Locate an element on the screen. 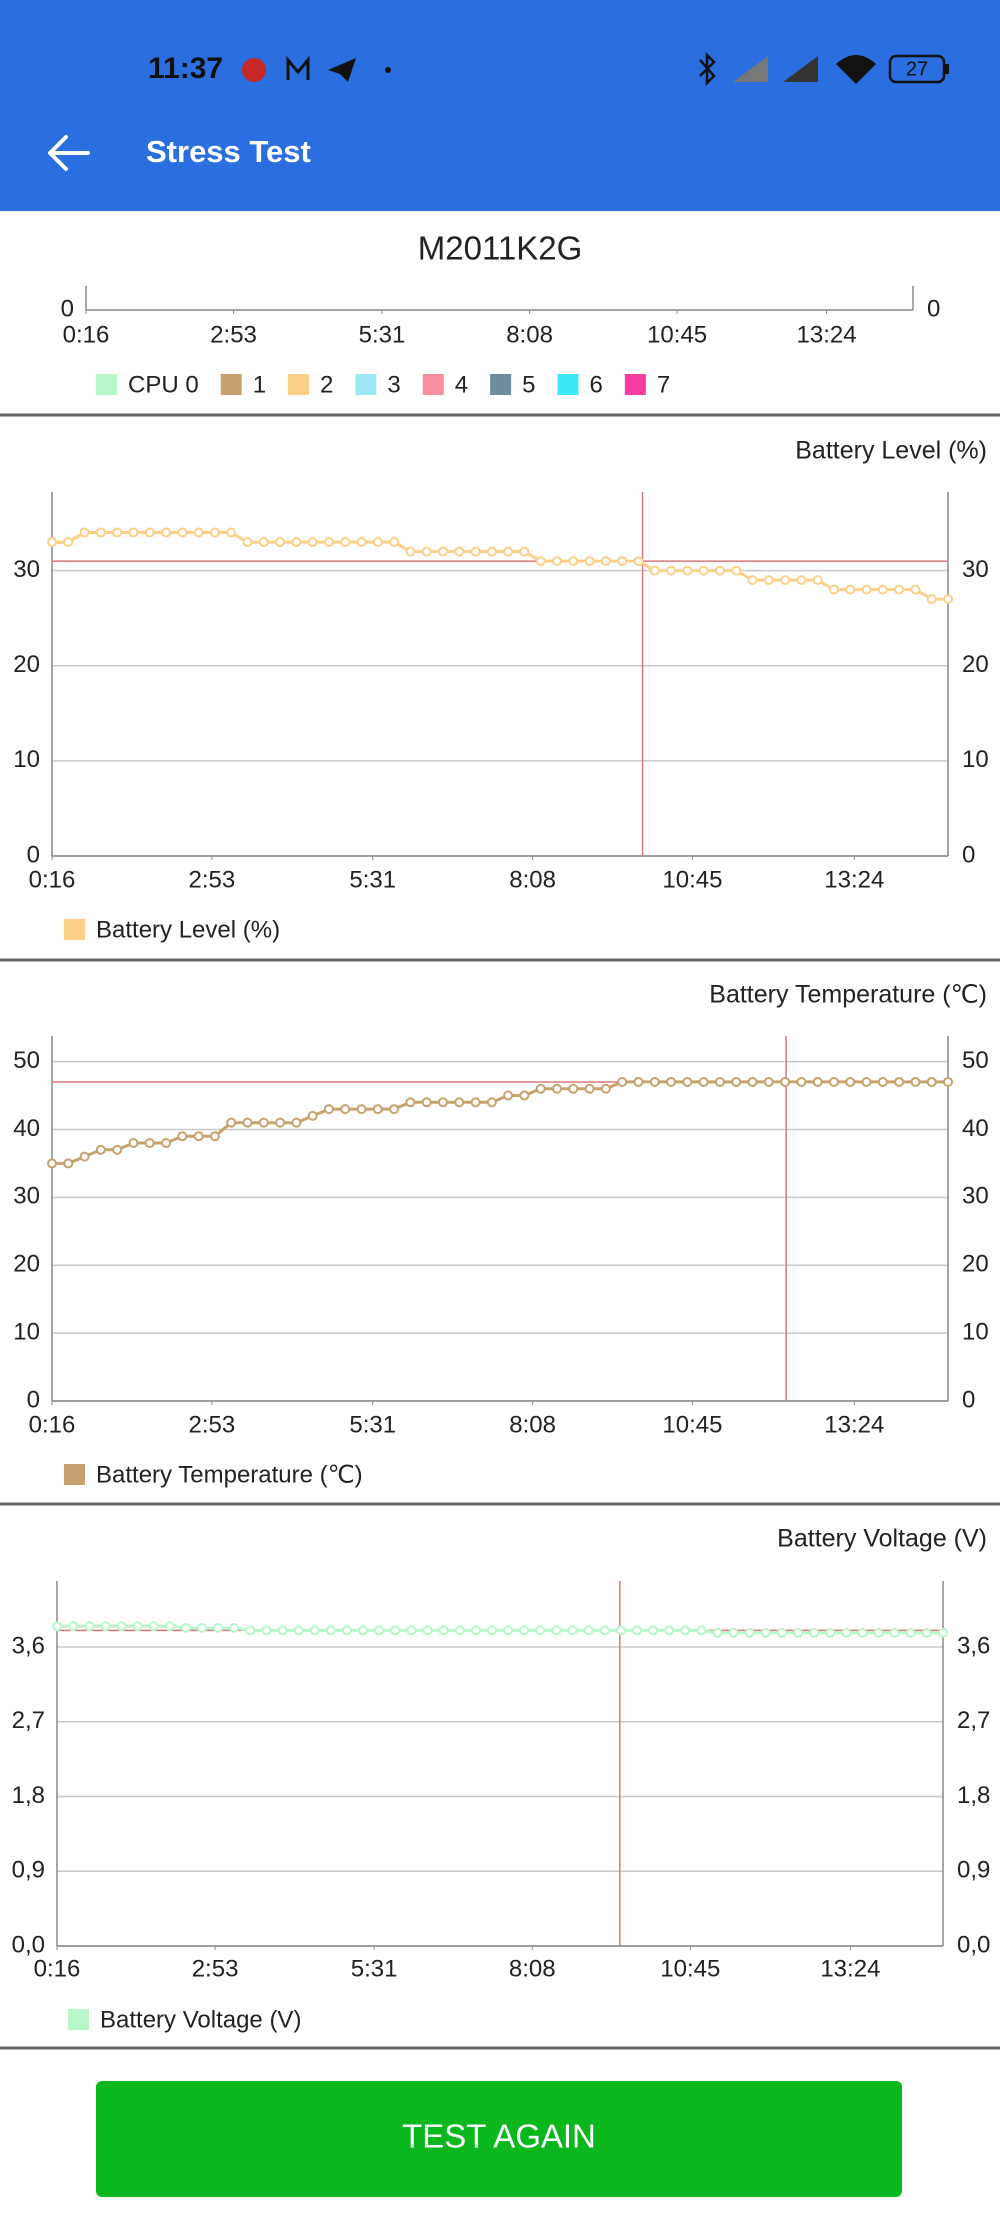 This screenshot has height=2222, width=1000. chart-title: Battery Level (%) is located at coordinates (891, 451).